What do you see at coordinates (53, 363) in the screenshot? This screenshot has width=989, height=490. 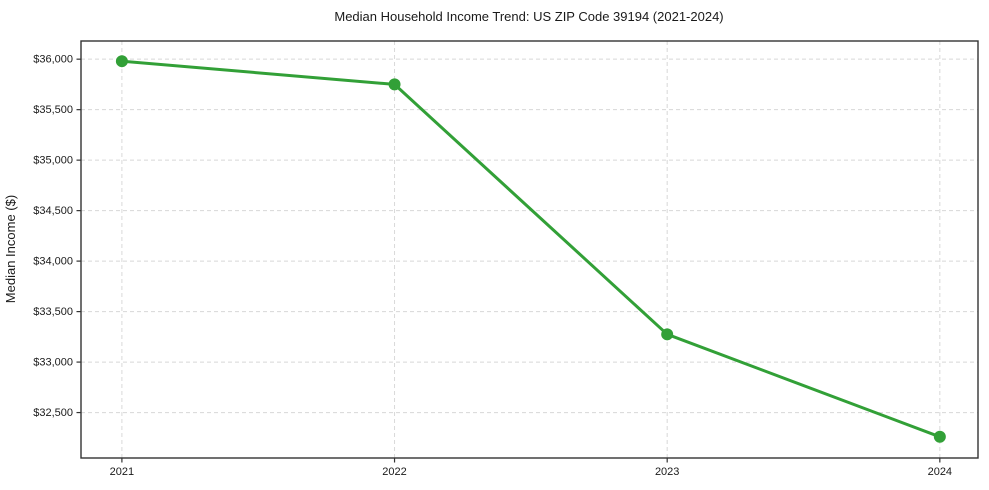 I see `y-tick-label: $33,000` at bounding box center [53, 363].